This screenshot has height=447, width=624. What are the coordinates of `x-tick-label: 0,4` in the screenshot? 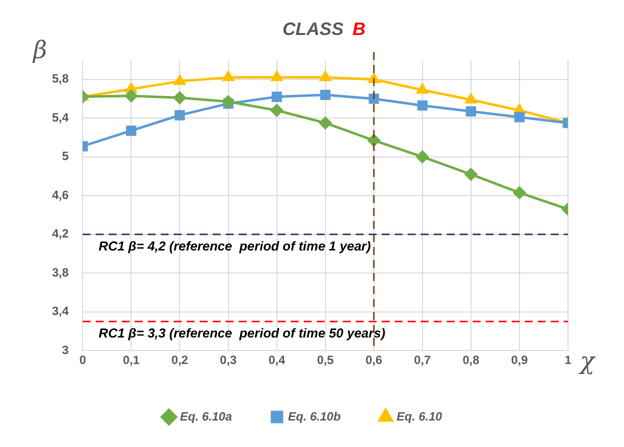 It's located at (277, 360).